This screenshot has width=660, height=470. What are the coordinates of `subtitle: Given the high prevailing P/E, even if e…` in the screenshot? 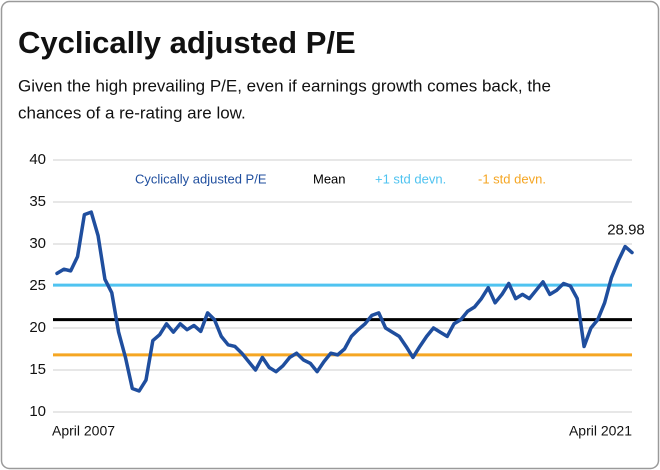 It's located at (284, 85).